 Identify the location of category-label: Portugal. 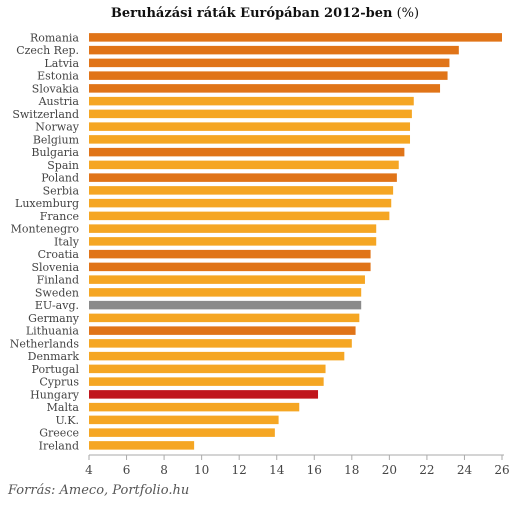
(56, 369).